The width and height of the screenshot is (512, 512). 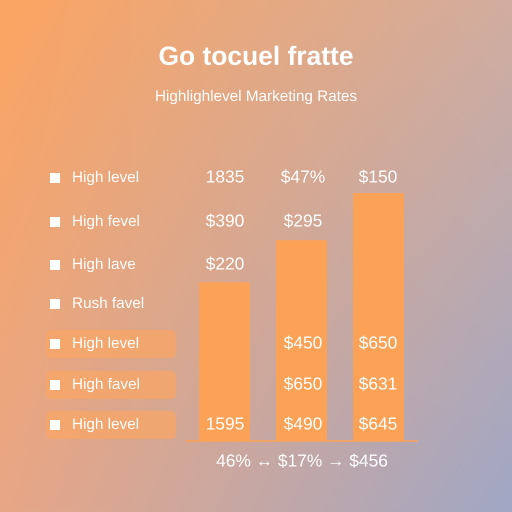 I want to click on text: High fevel, so click(x=106, y=222).